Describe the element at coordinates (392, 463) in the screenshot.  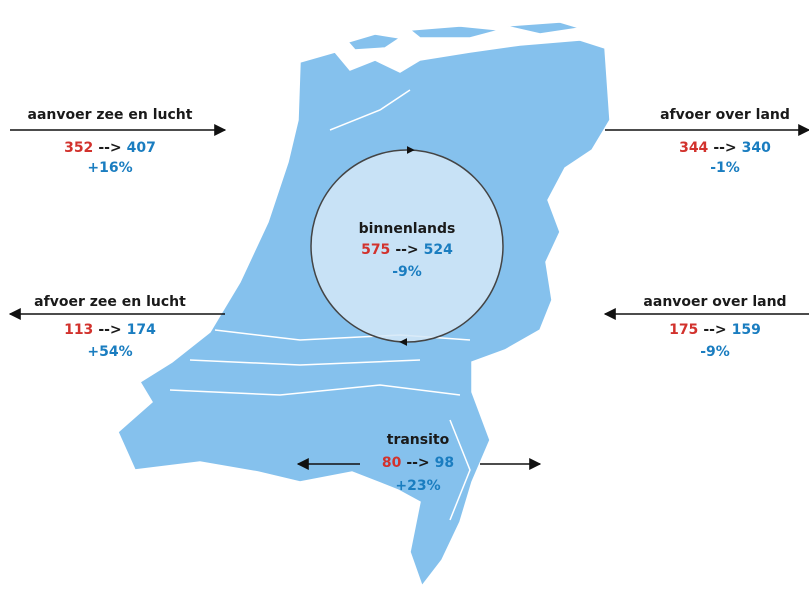
I see `from-value: 80` at that location.